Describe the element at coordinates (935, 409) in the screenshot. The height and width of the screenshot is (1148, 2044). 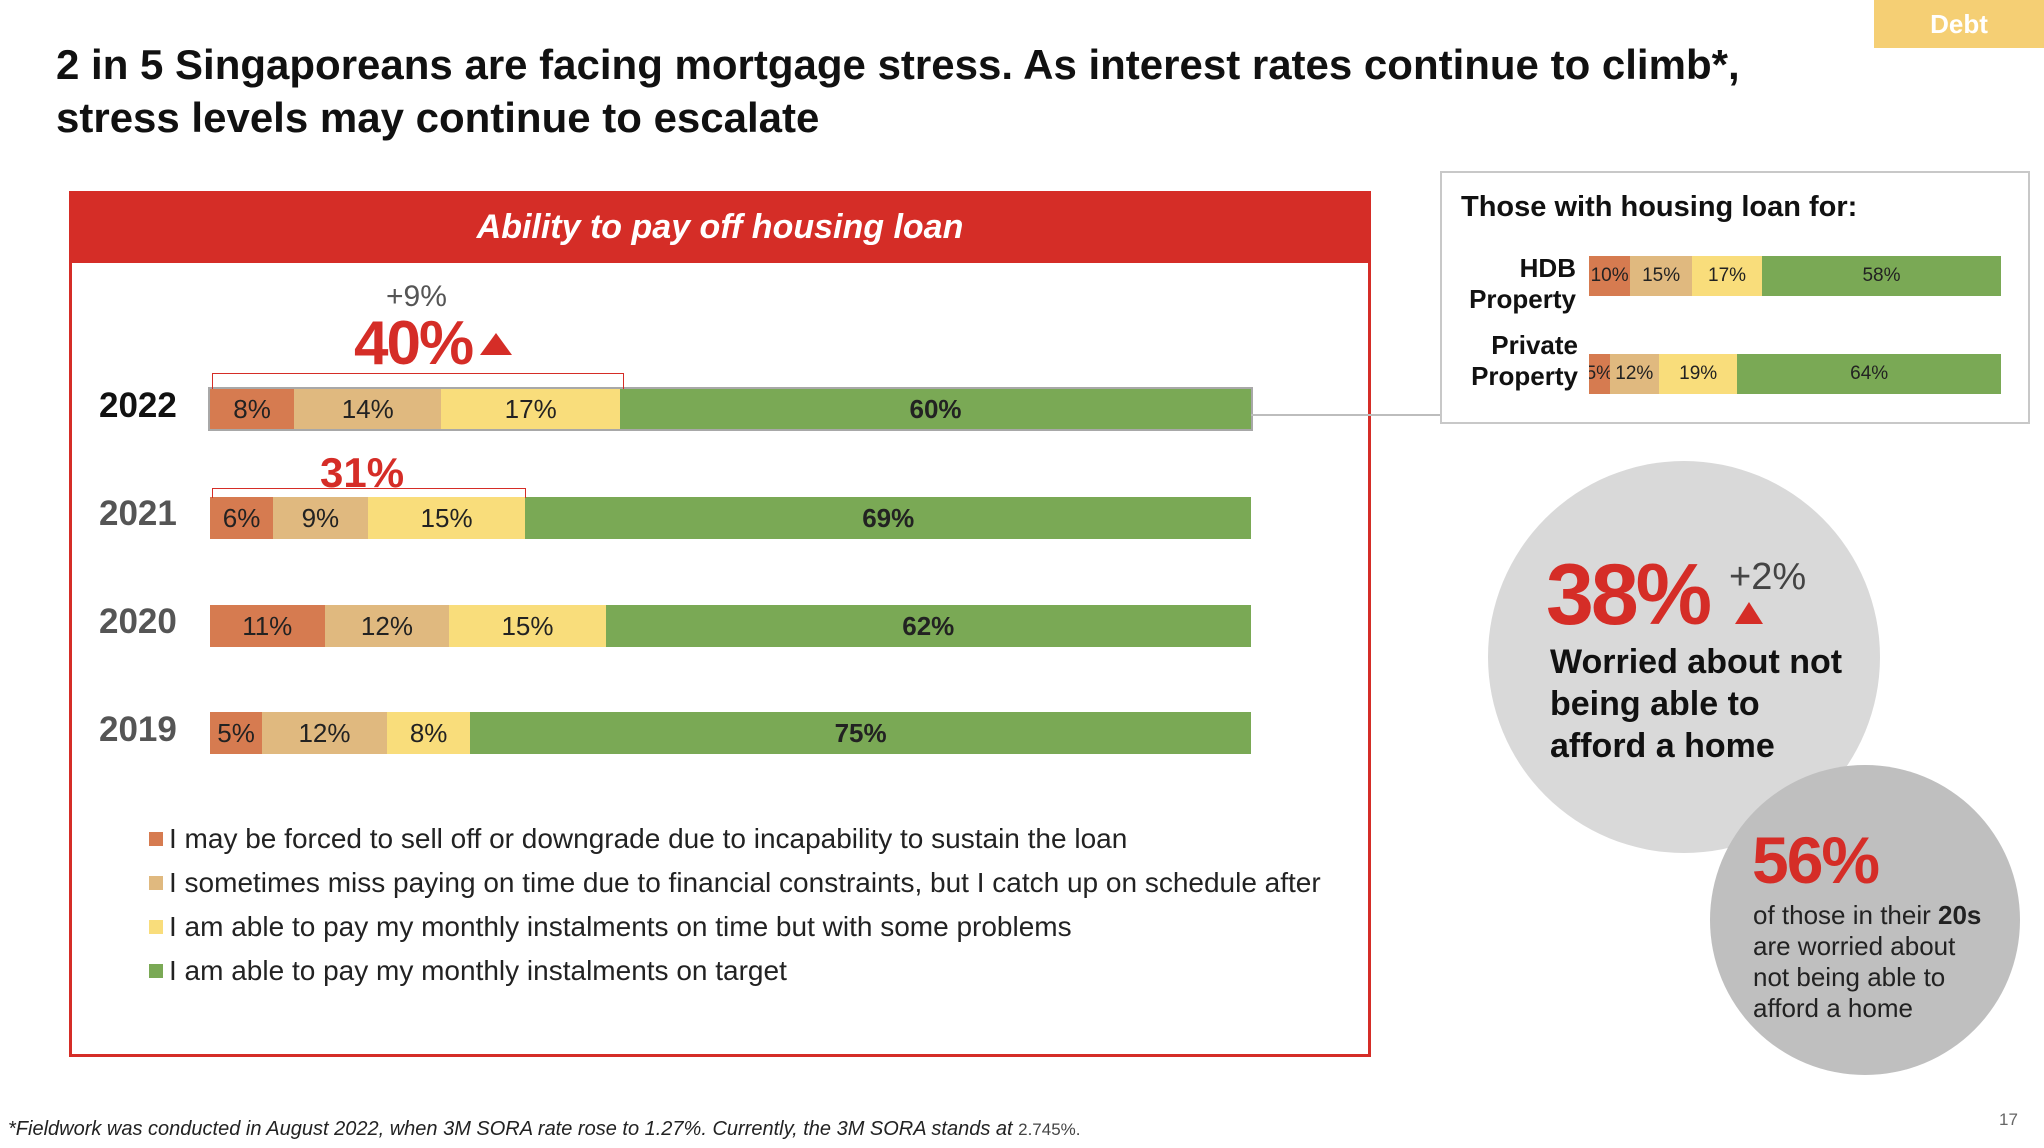
I see `bar-2022-seg-4: 60%` at that location.